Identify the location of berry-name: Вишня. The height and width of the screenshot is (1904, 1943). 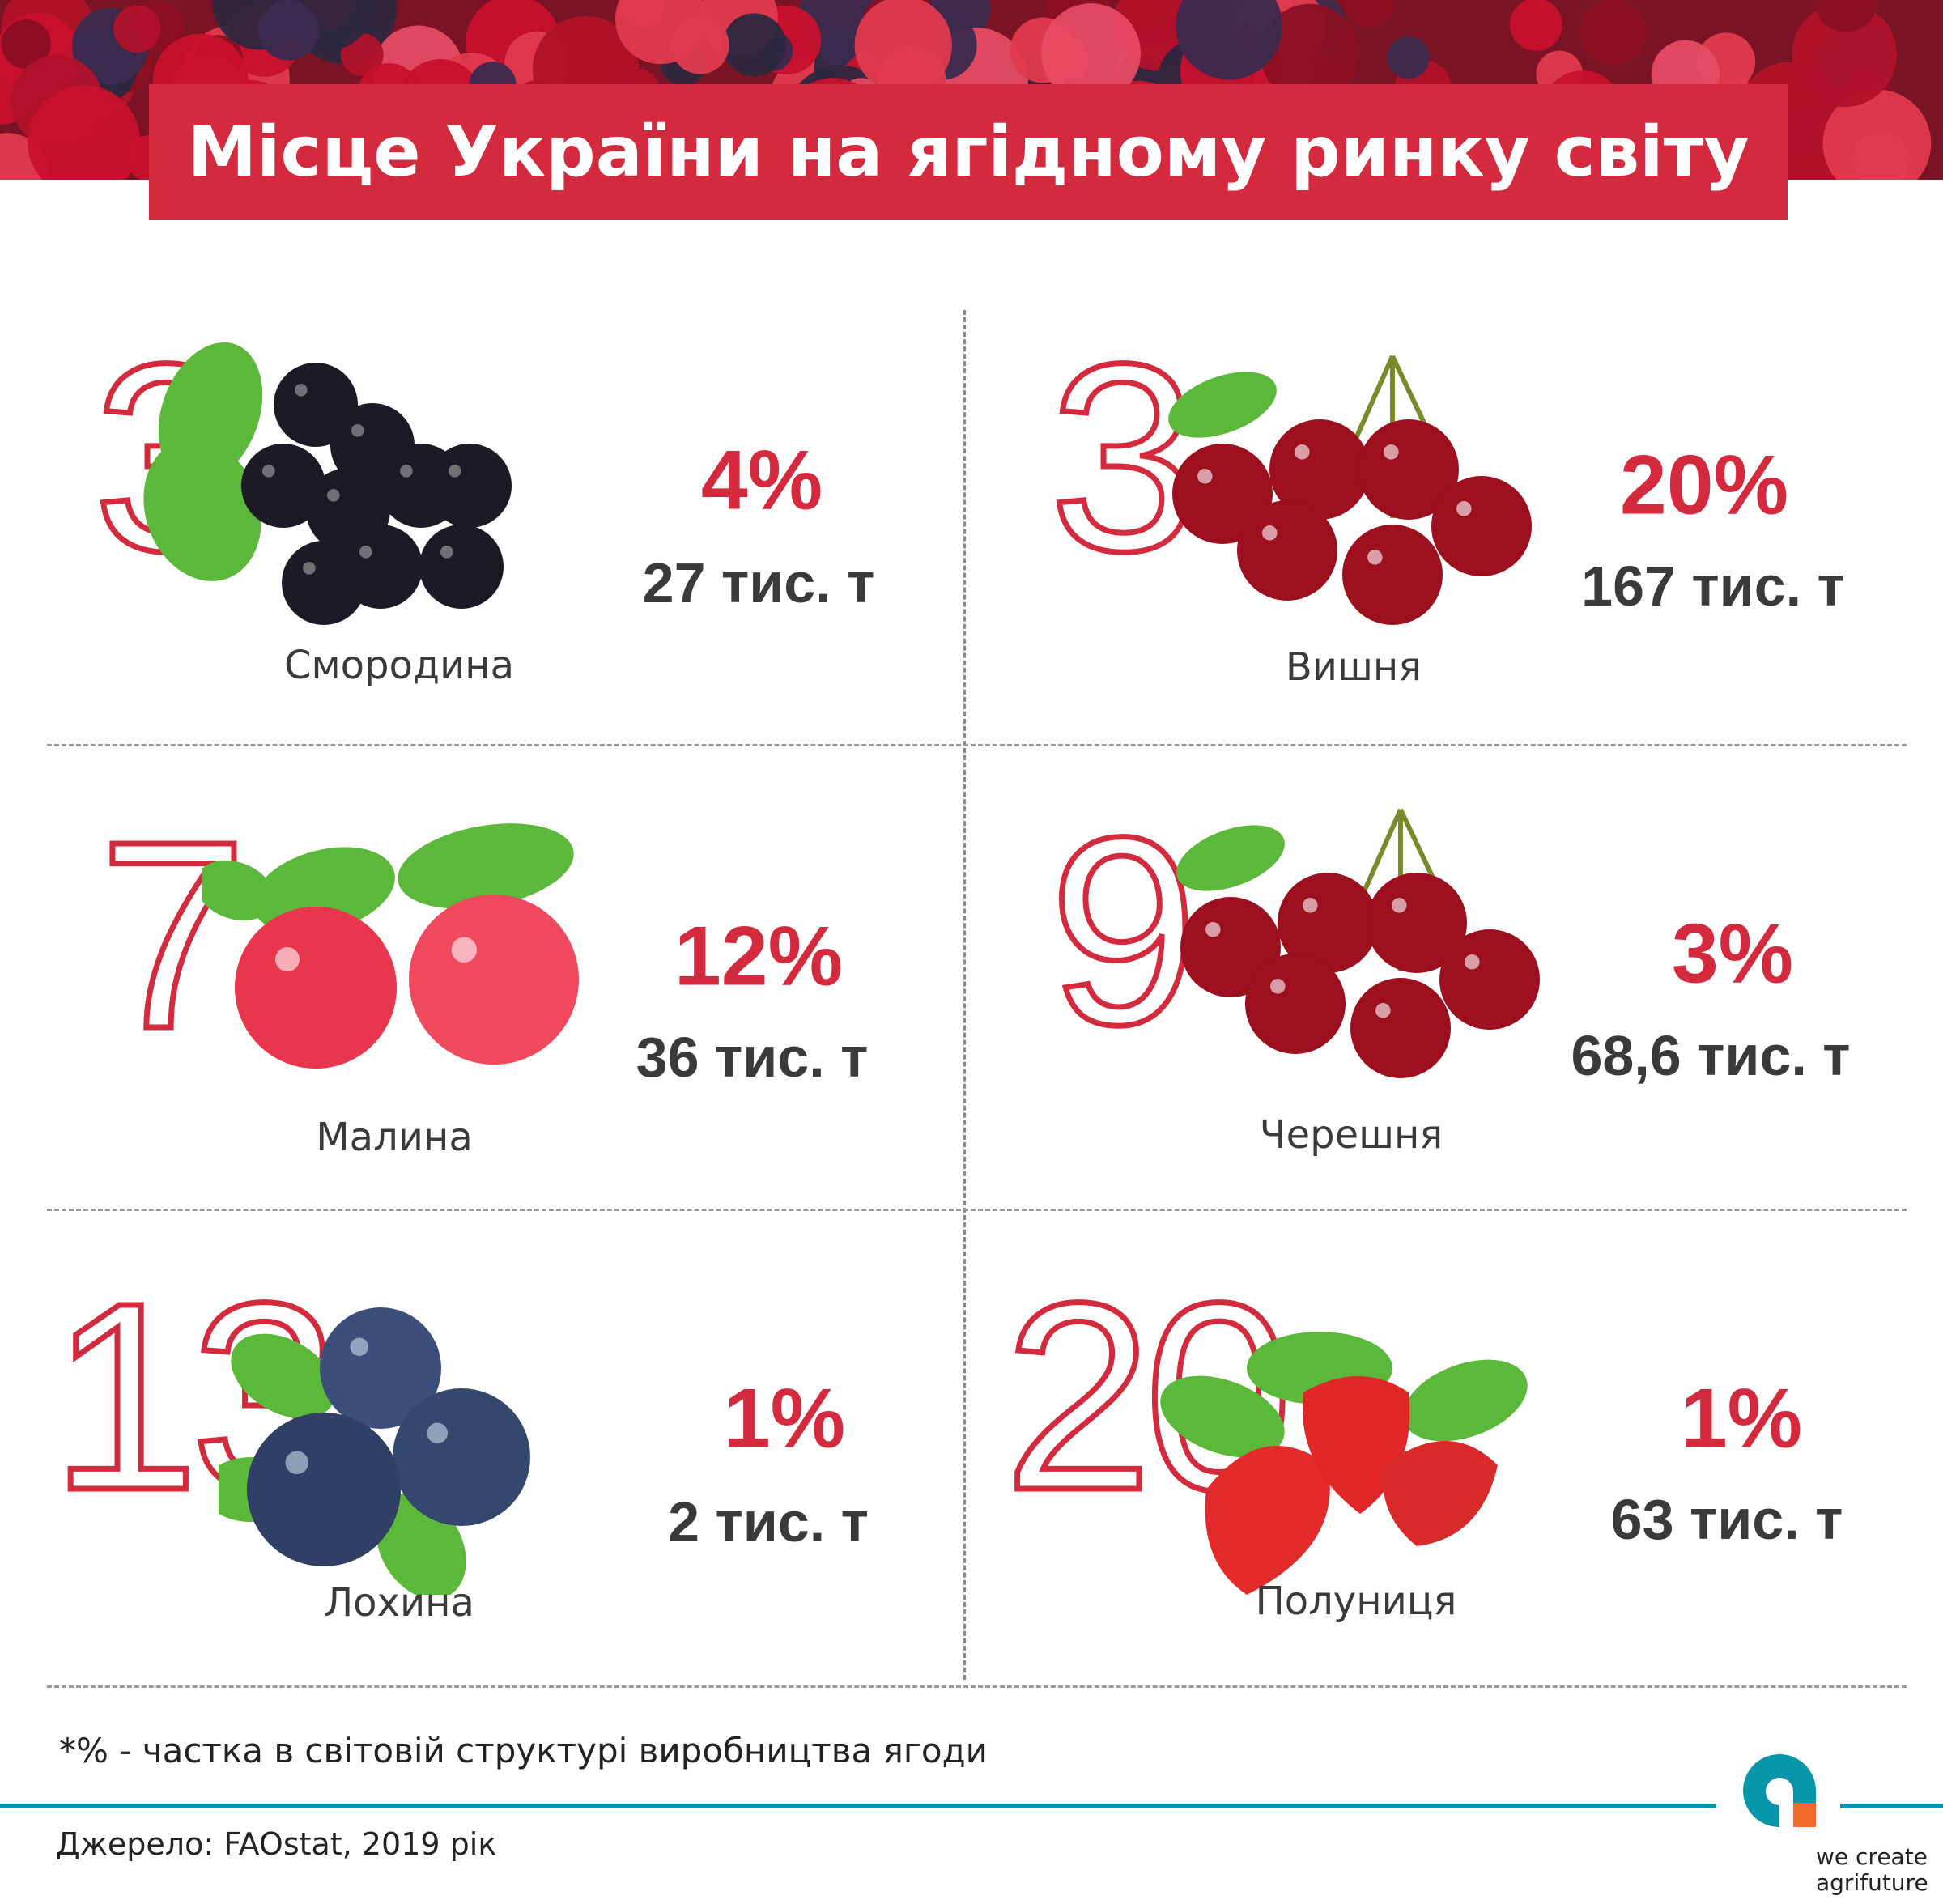
(1353, 667).